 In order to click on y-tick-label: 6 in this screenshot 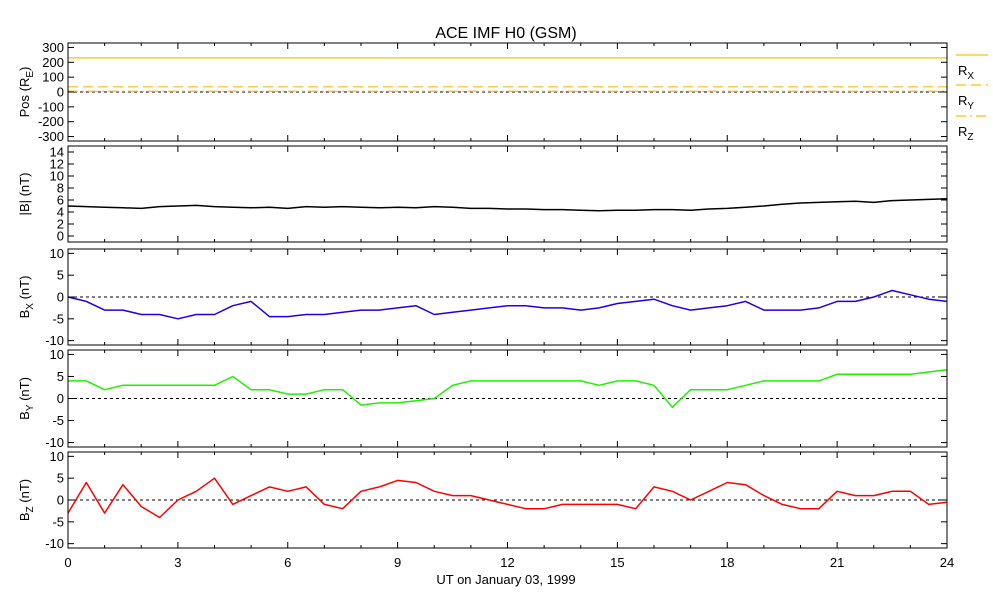, I will do `click(60, 200)`.